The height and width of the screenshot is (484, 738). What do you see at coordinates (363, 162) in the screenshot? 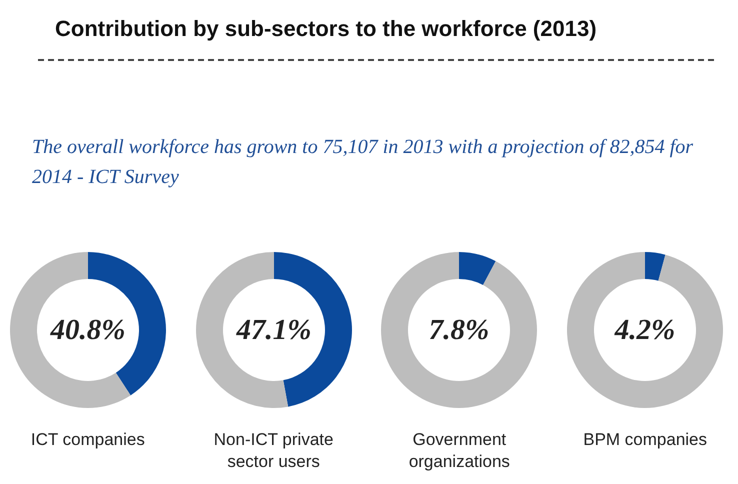
I see `text: The overall workforce has grown to 75,107 in 2013 with a projection of 82,854 for 2014 - ICT Survey` at bounding box center [363, 162].